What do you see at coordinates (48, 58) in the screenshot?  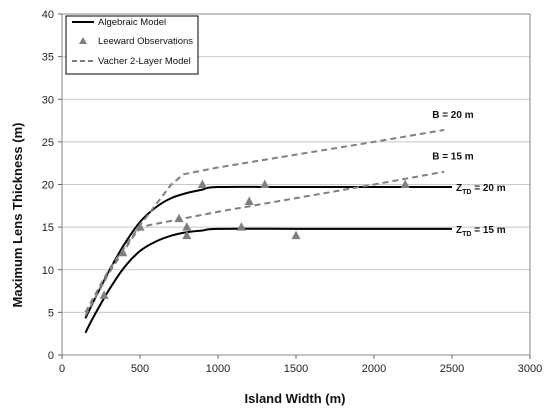 I see `y-tick-label: 35` at bounding box center [48, 58].